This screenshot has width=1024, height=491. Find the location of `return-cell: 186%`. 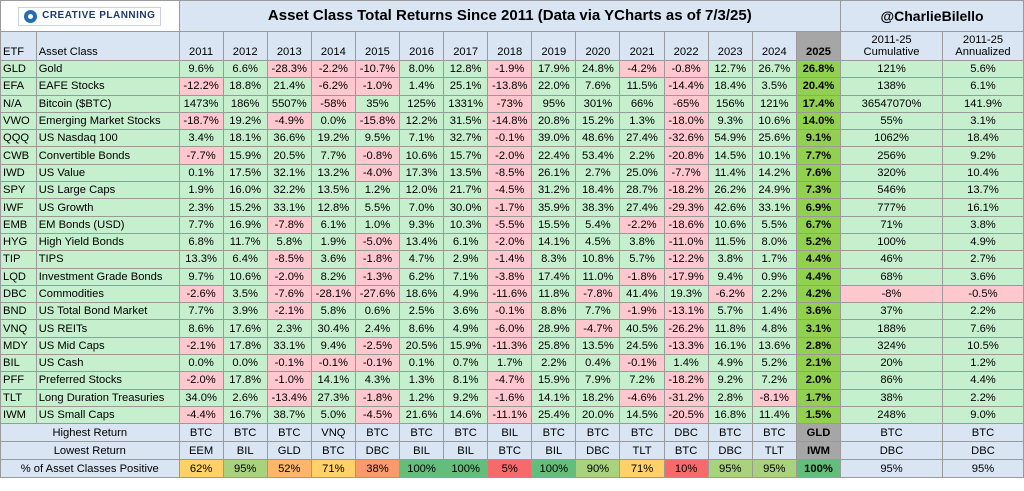

return-cell: 186% is located at coordinates (245, 103).